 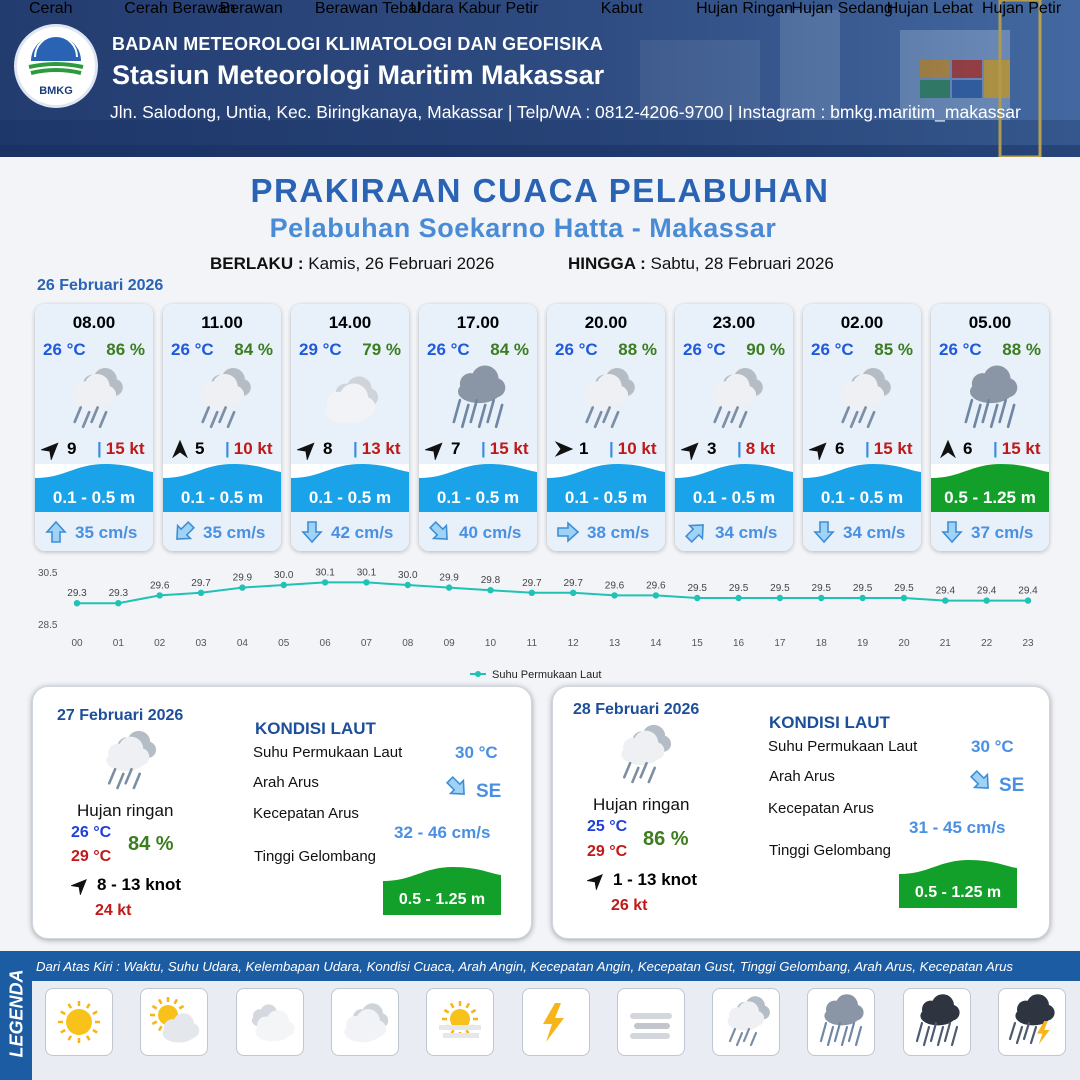 I want to click on x-tick-label: 03, so click(x=201, y=643).